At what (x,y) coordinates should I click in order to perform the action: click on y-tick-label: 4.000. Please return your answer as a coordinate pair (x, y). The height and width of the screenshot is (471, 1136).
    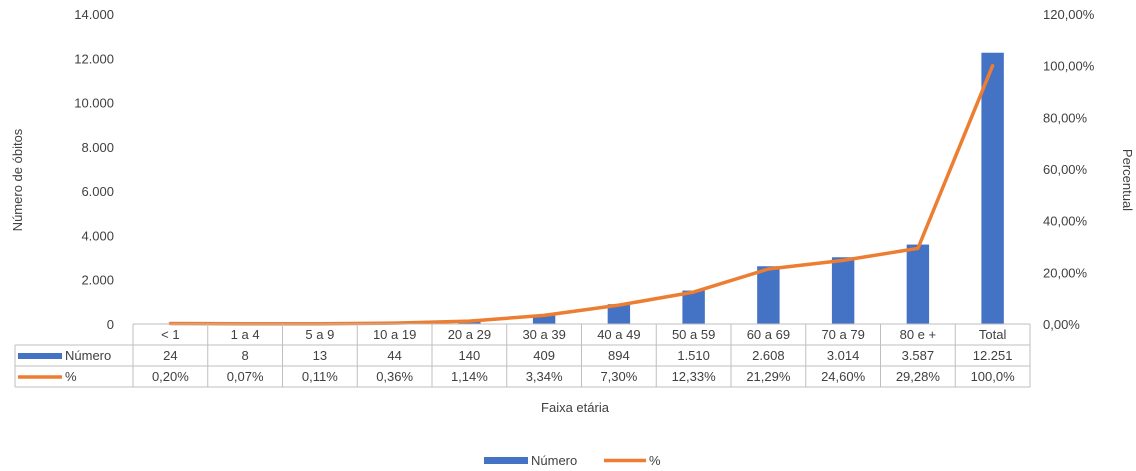
    Looking at the image, I should click on (97, 235).